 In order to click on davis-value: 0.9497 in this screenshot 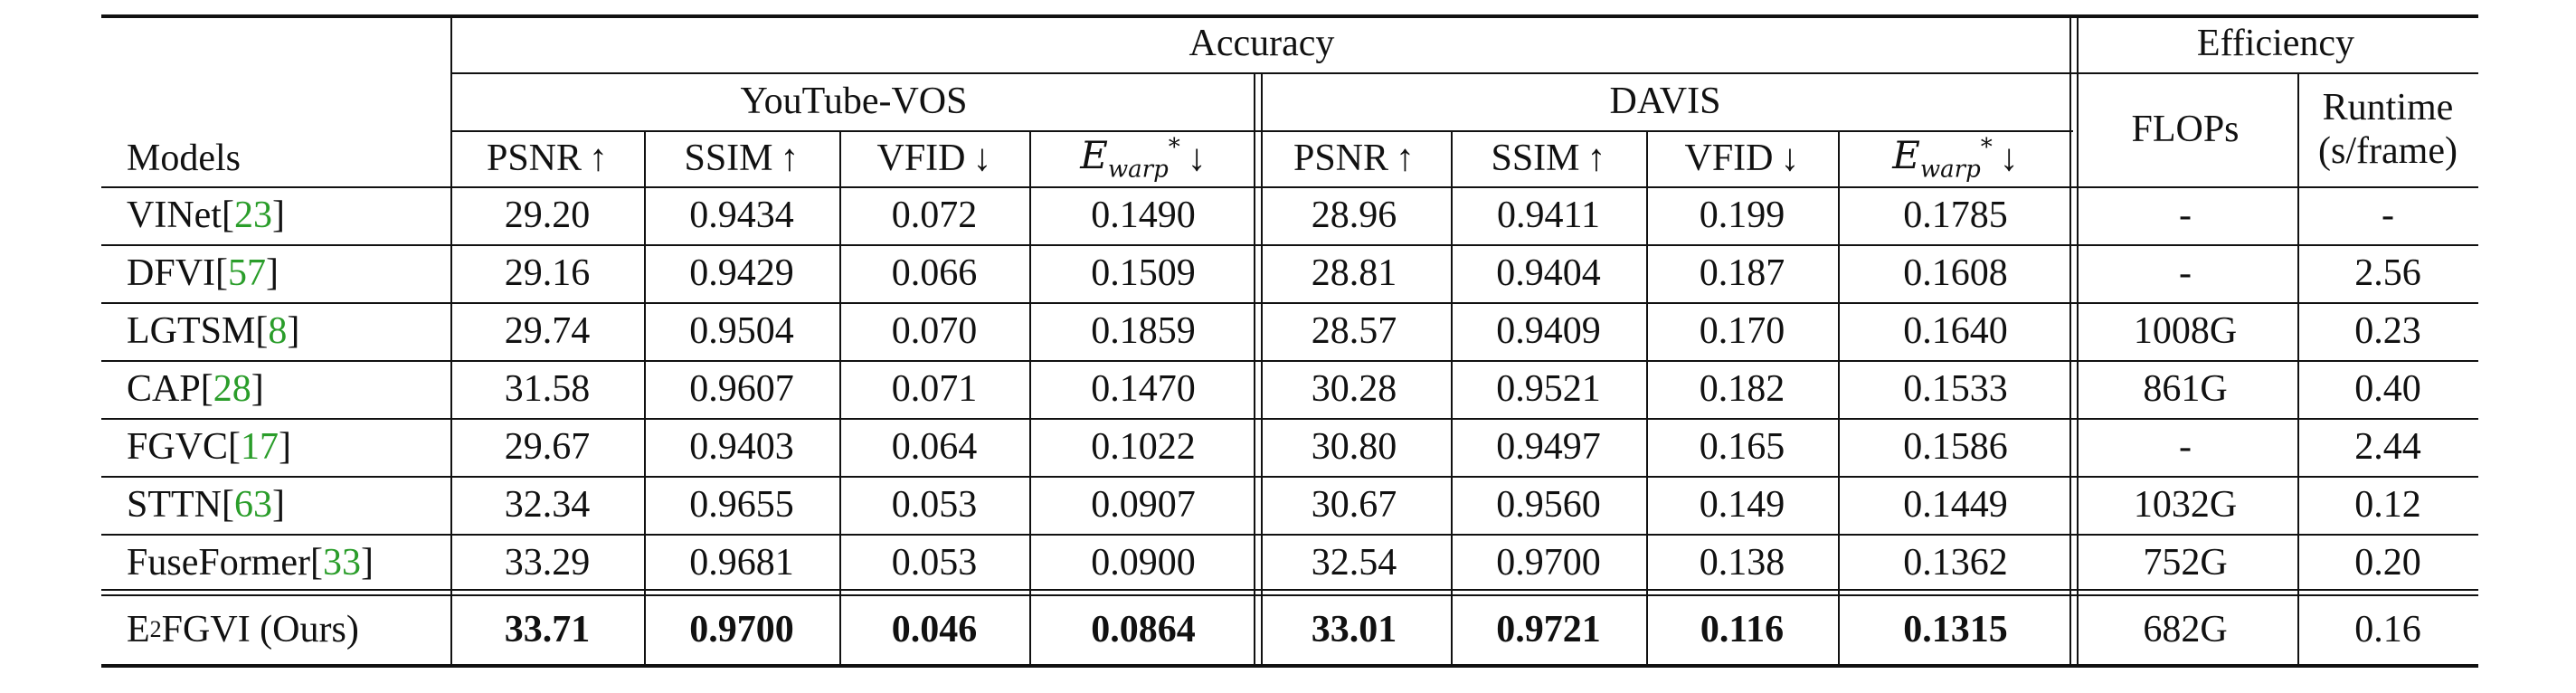, I will do `click(1549, 447)`.